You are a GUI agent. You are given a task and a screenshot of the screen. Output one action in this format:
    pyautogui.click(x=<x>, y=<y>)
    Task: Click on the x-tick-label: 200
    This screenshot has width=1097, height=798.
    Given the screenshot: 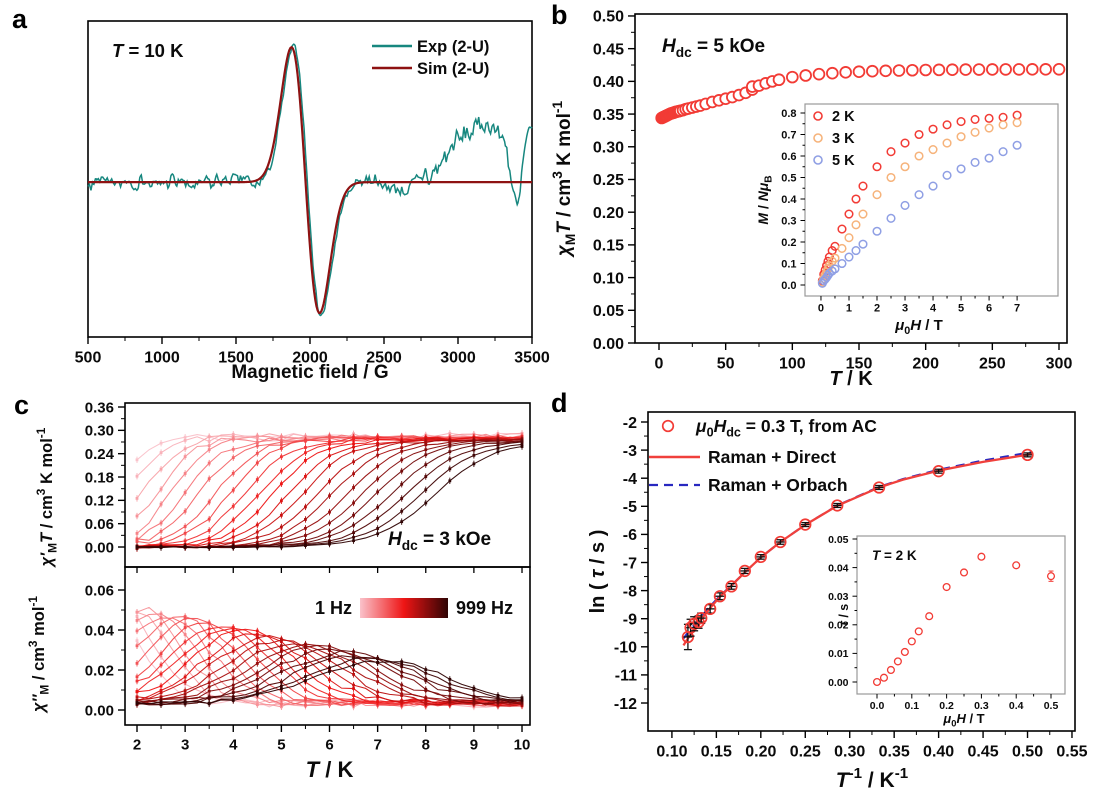 What is the action you would take?
    pyautogui.click(x=925, y=363)
    